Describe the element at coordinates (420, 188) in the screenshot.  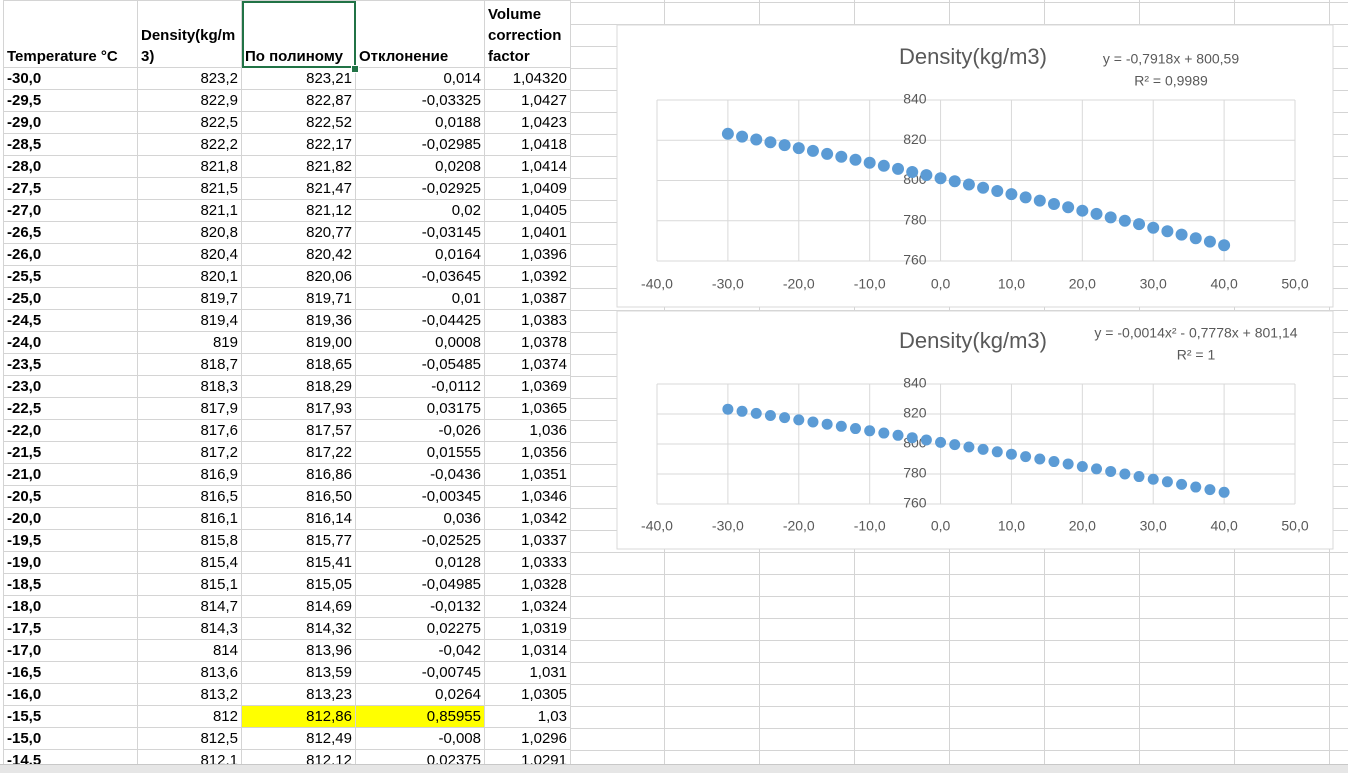
I see `table-cell: -0,02925` at that location.